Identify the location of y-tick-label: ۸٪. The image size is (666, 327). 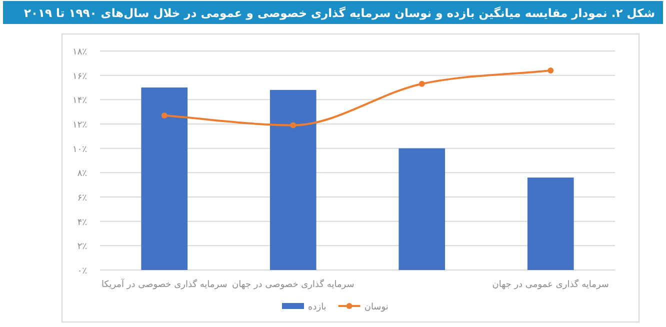
(82, 174).